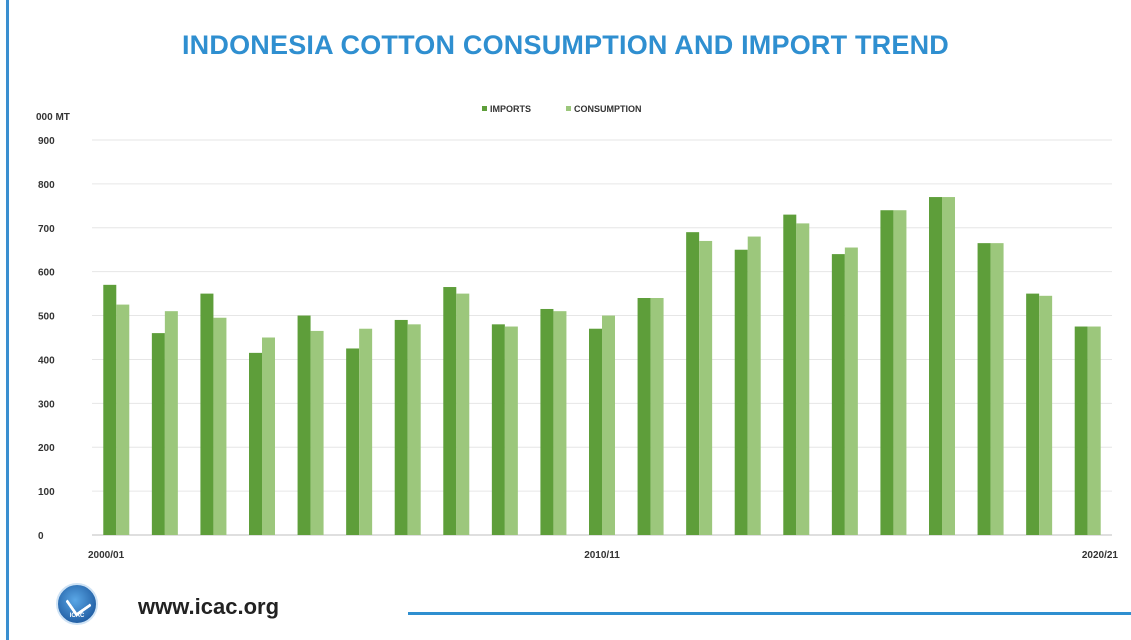 The image size is (1131, 640). Describe the element at coordinates (46, 492) in the screenshot. I see `y-tick-label: 100` at that location.